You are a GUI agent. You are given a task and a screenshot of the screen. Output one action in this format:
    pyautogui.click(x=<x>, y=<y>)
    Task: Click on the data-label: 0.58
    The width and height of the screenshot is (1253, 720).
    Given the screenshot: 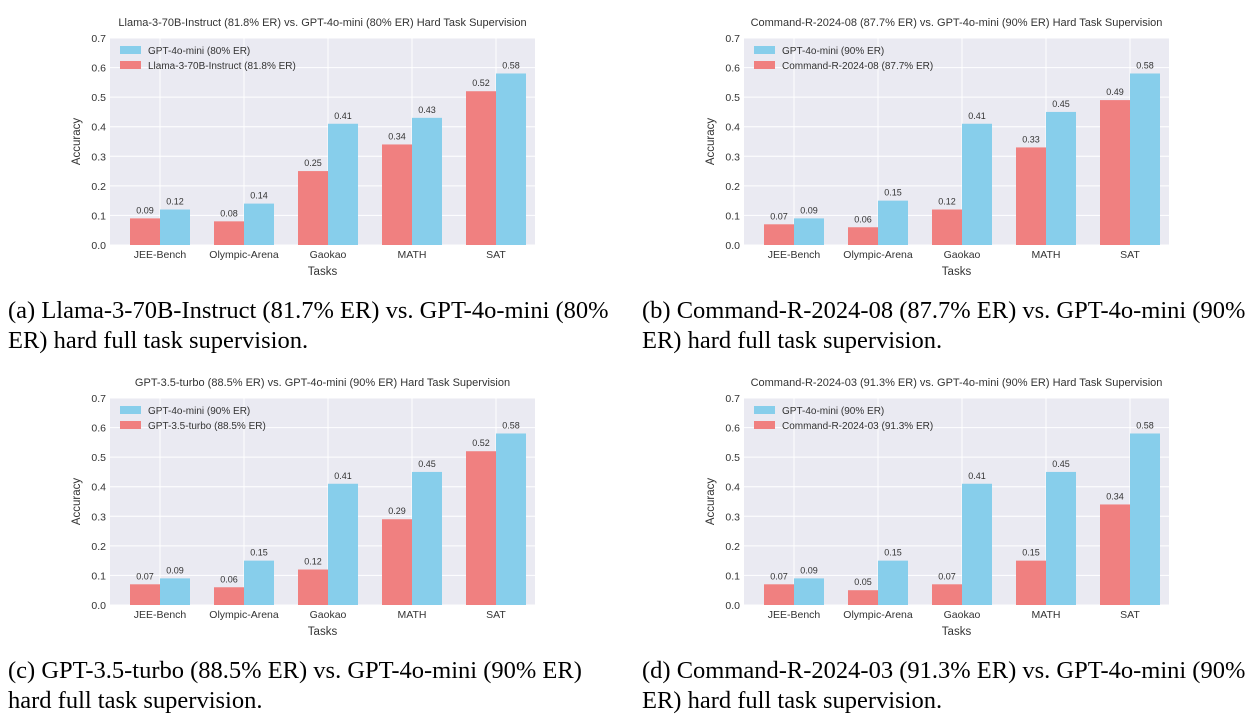 What is the action you would take?
    pyautogui.click(x=511, y=425)
    